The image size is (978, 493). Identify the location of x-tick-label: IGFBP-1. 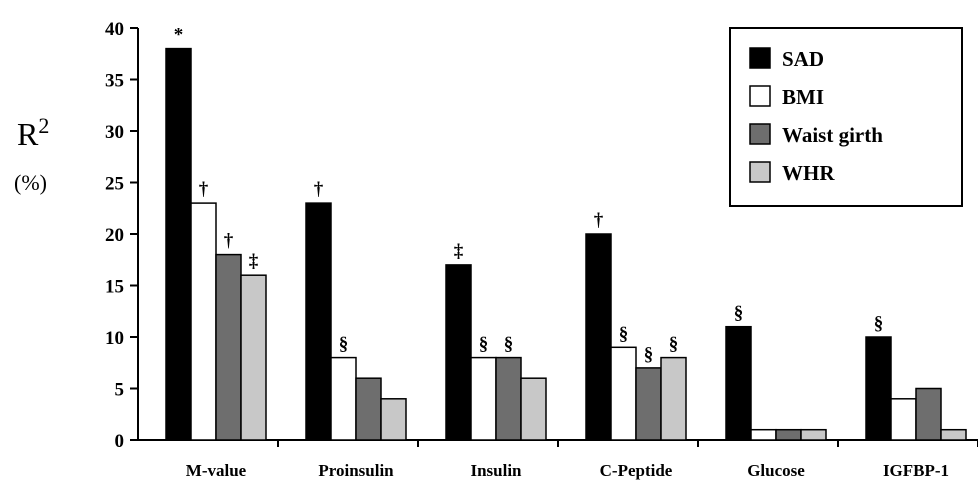
(916, 470).